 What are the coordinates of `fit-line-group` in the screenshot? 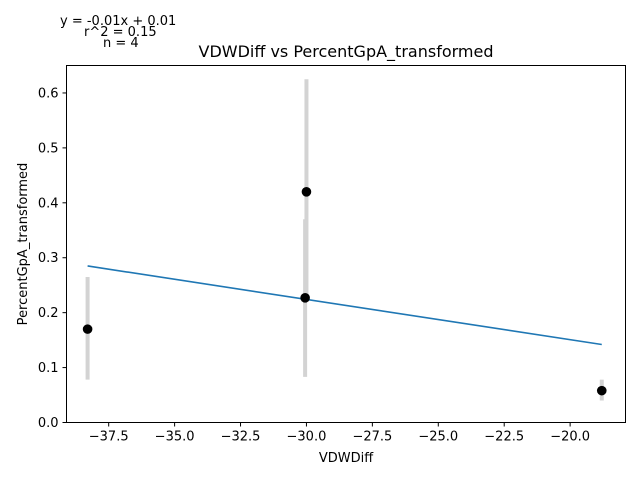 It's located at (344, 305).